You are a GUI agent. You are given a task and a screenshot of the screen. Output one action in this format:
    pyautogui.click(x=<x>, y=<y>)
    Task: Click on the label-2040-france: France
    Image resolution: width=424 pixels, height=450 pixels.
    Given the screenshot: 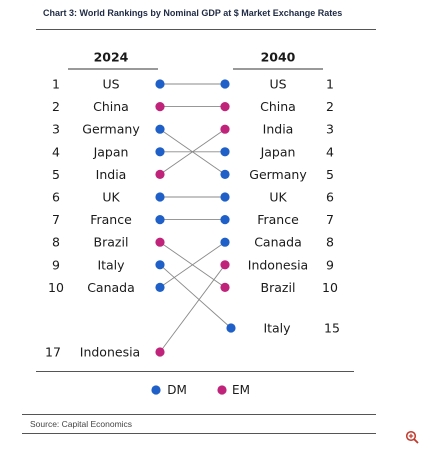 What is the action you would take?
    pyautogui.click(x=278, y=219)
    